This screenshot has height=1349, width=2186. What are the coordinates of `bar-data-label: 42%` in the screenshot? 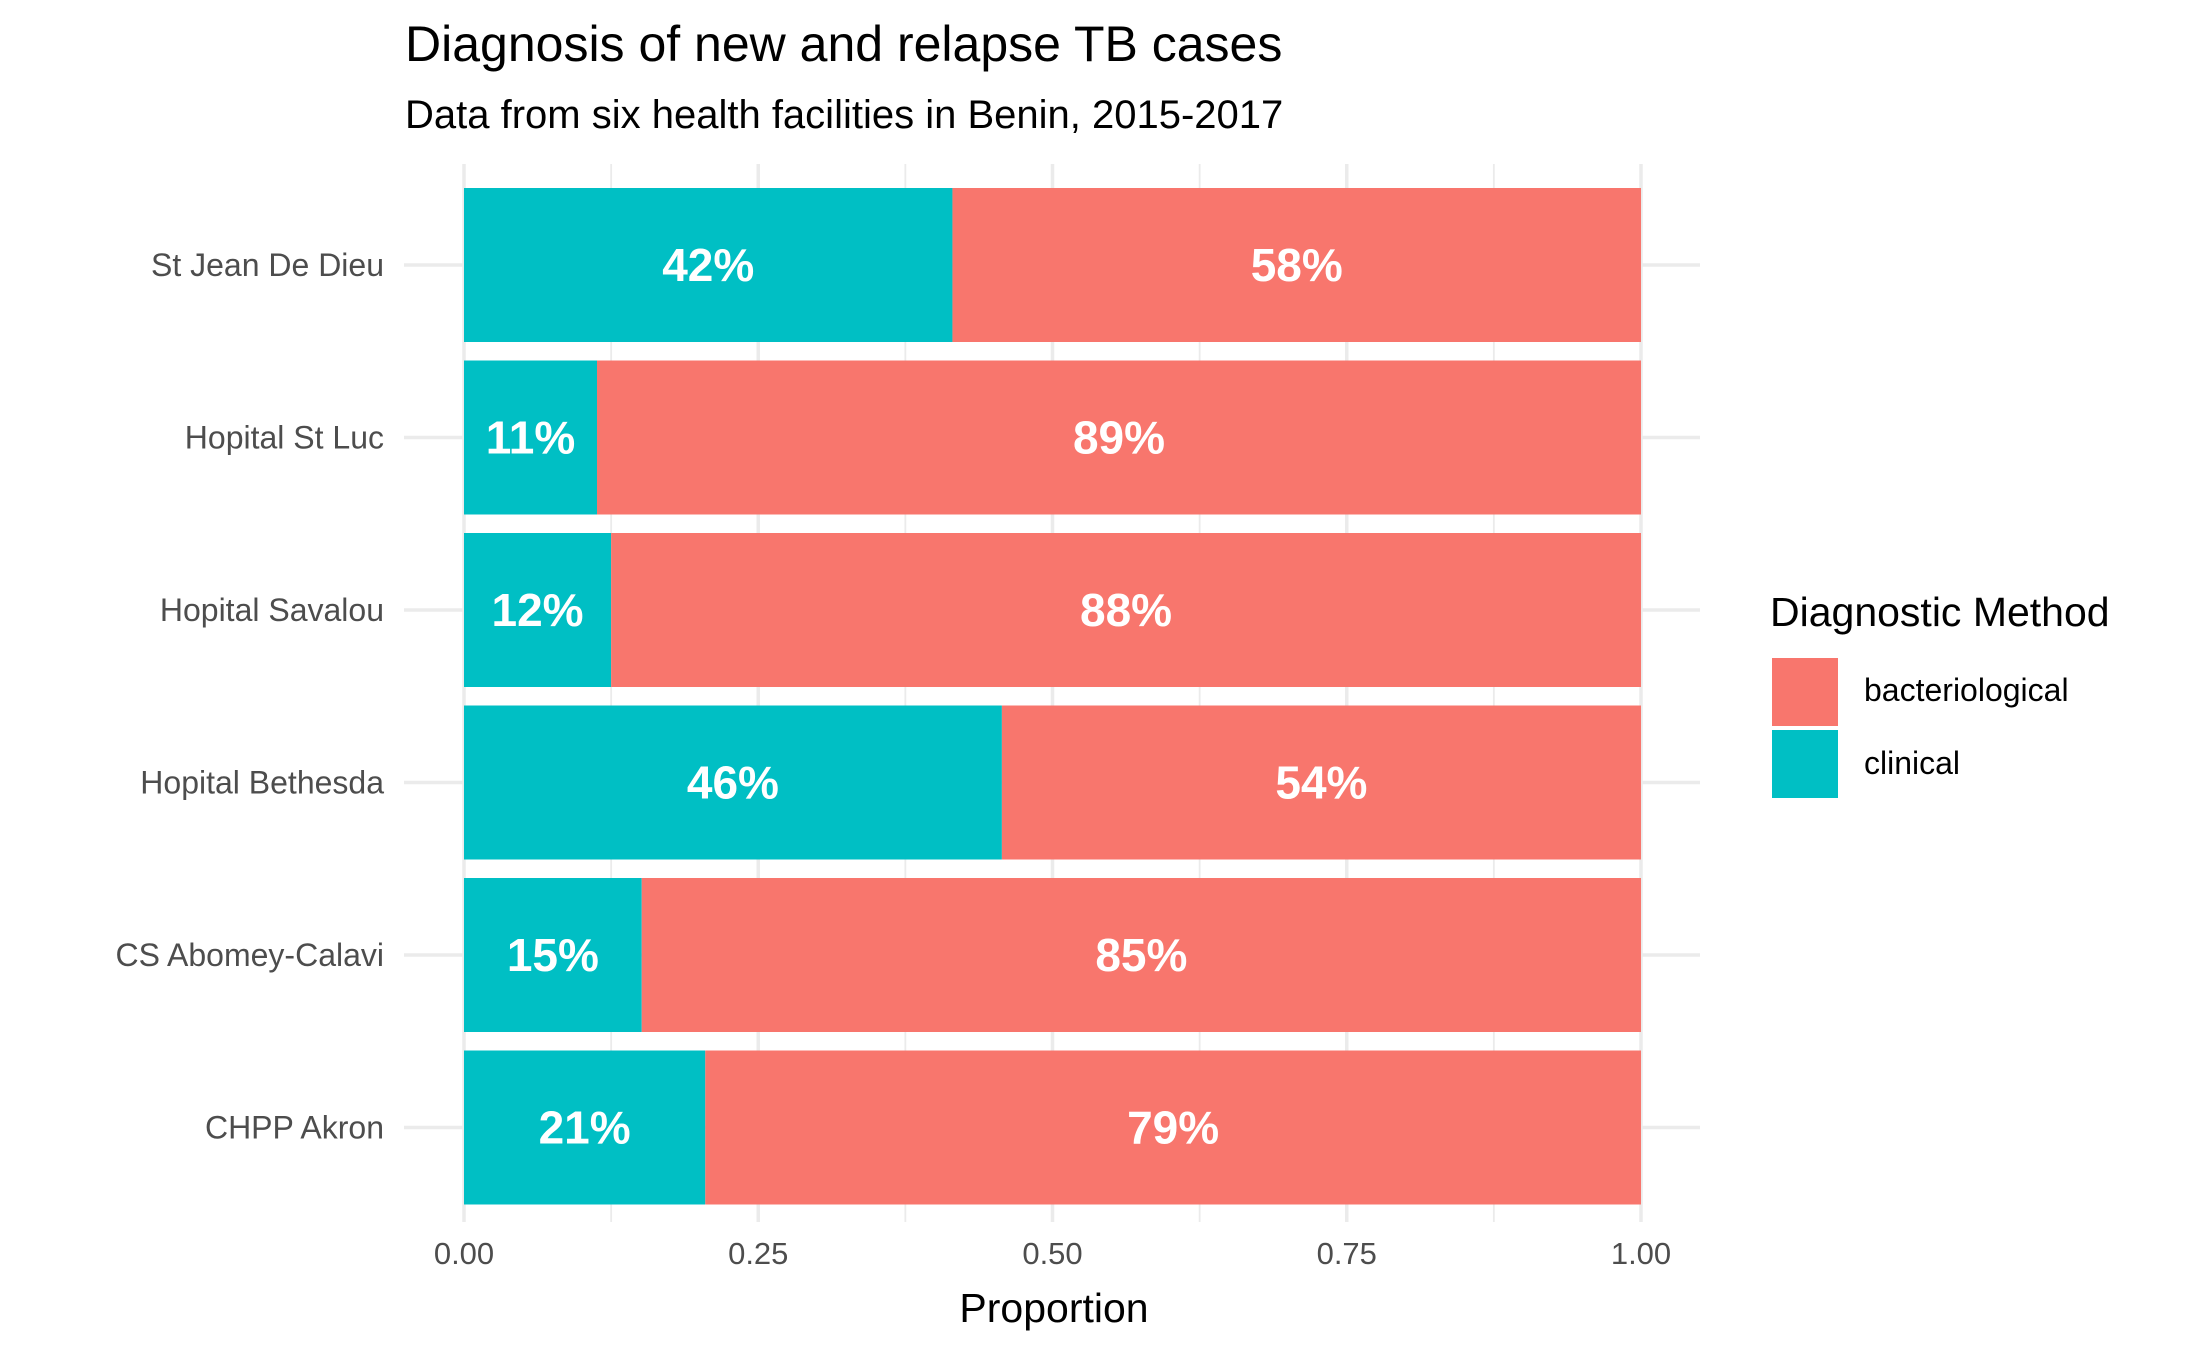 It's located at (708, 265).